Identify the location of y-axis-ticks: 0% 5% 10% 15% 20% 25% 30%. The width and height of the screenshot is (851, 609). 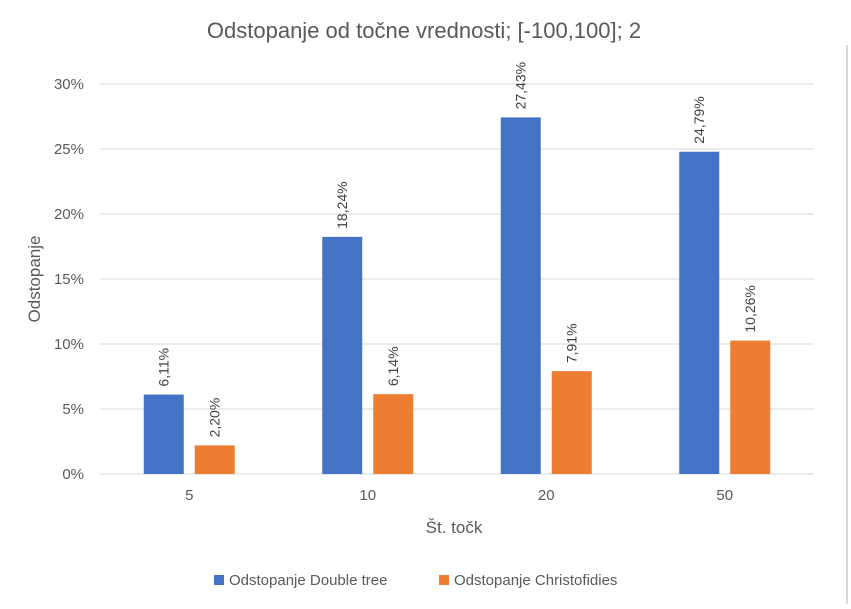
(69, 279).